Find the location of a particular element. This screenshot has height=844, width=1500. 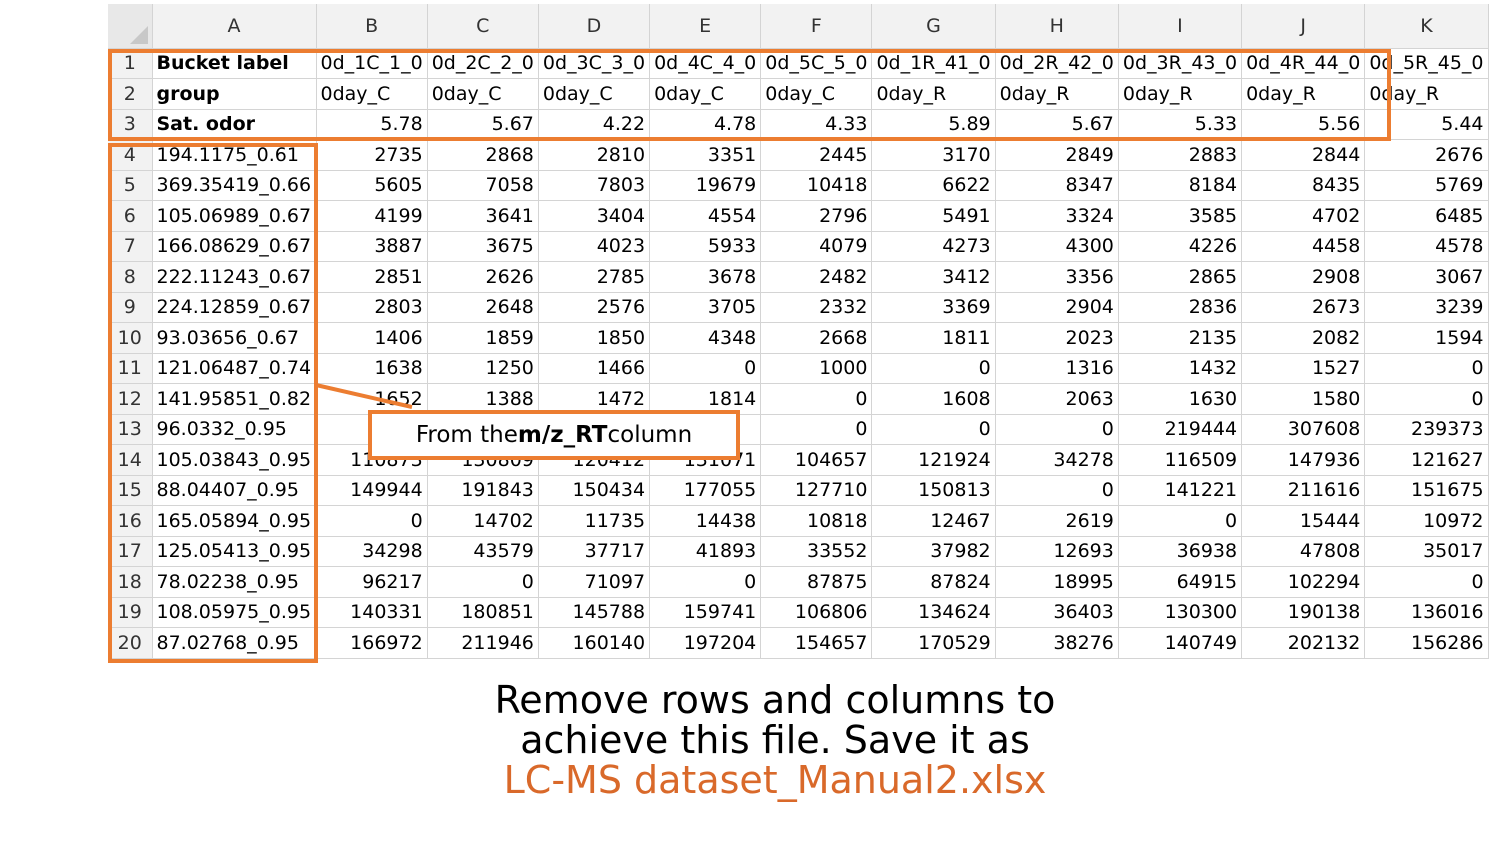

cell: 37982 is located at coordinates (933, 551).